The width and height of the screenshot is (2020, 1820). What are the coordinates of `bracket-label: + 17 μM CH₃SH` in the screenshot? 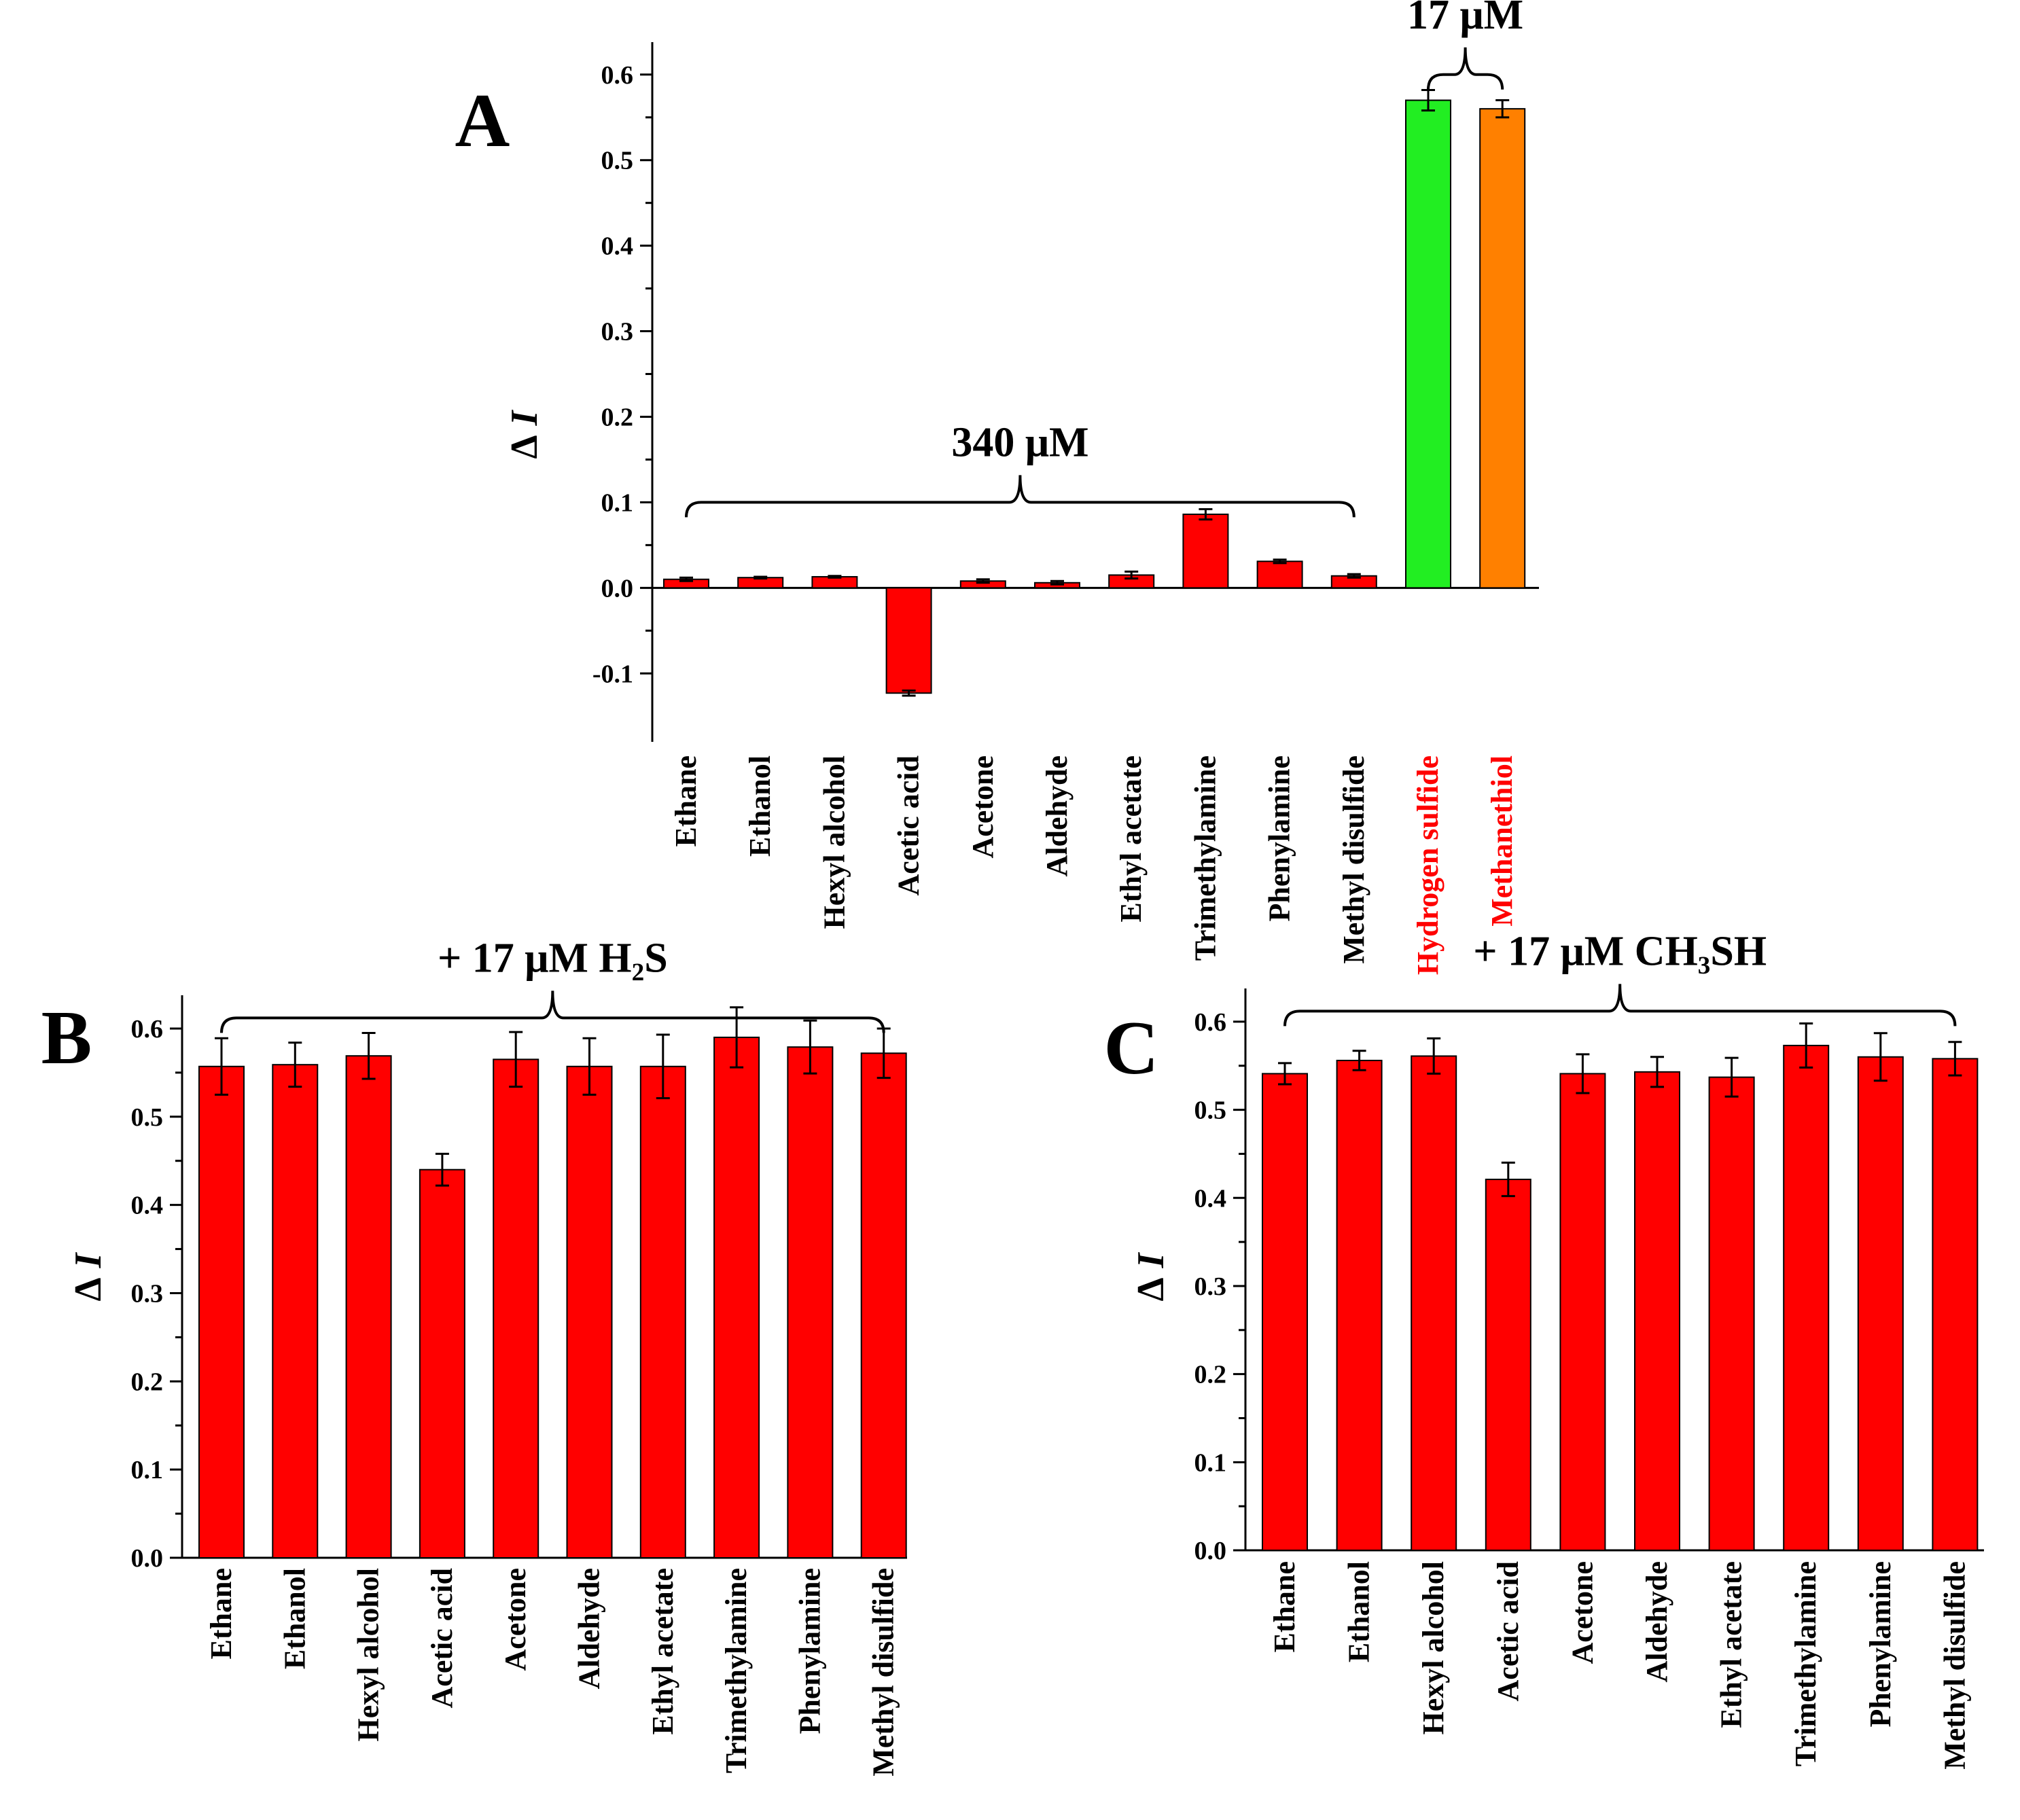 It's located at (1620, 951).